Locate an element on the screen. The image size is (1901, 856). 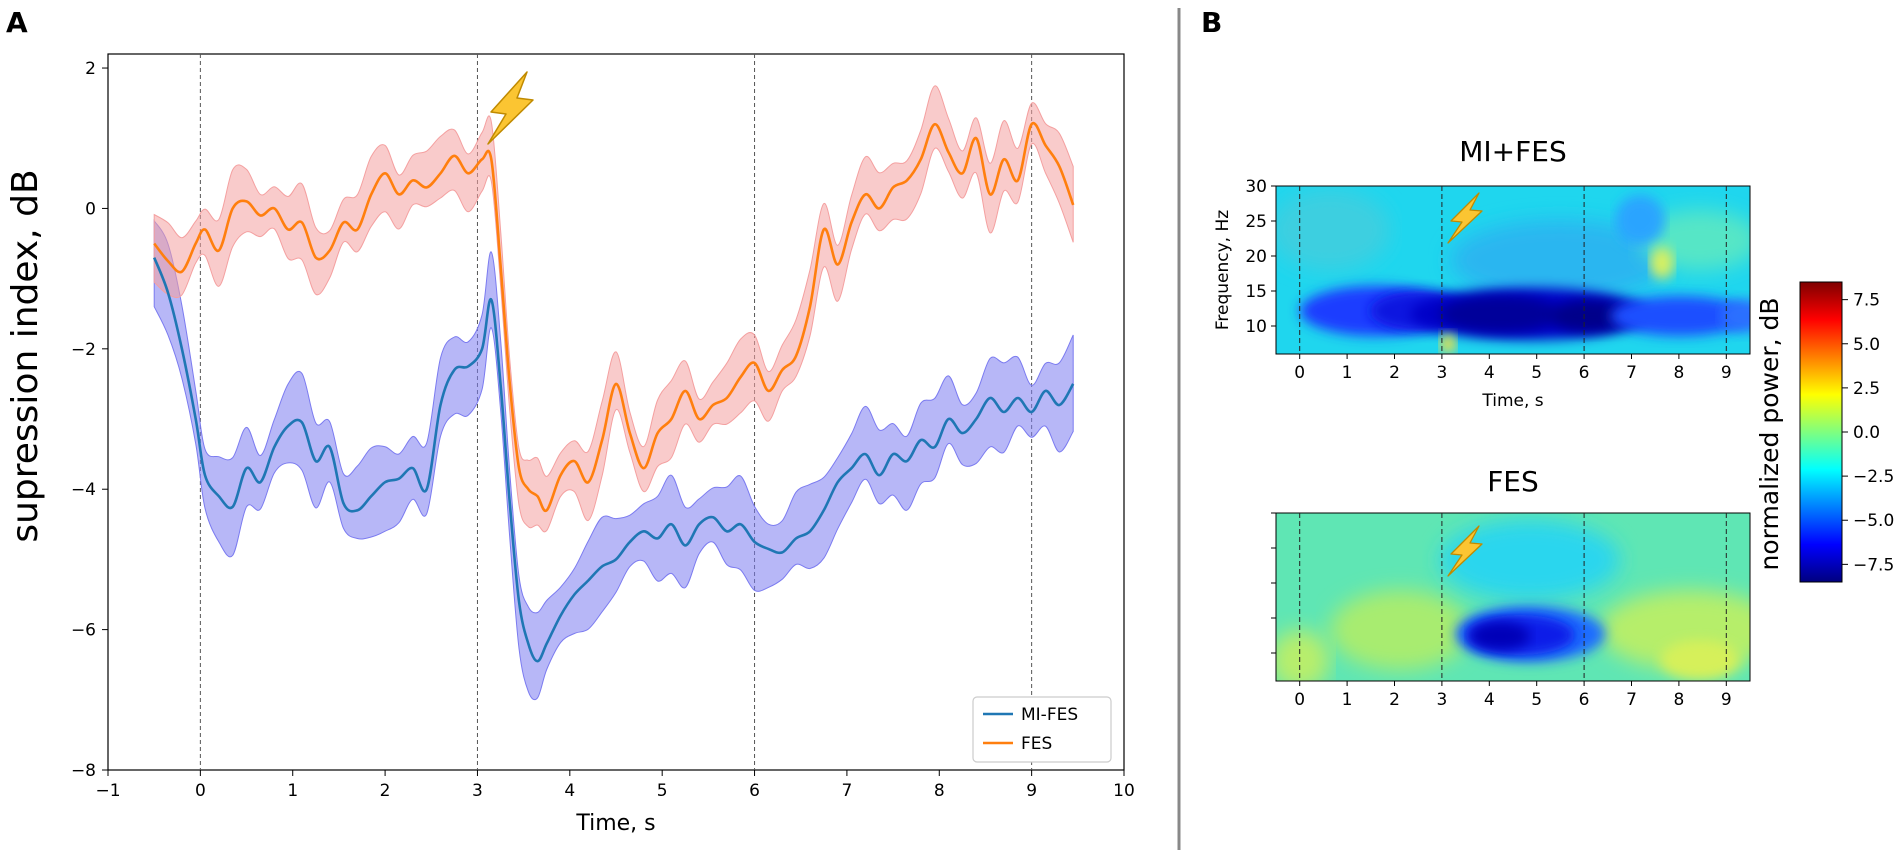
y-tick-label: −6 is located at coordinates (83, 631).